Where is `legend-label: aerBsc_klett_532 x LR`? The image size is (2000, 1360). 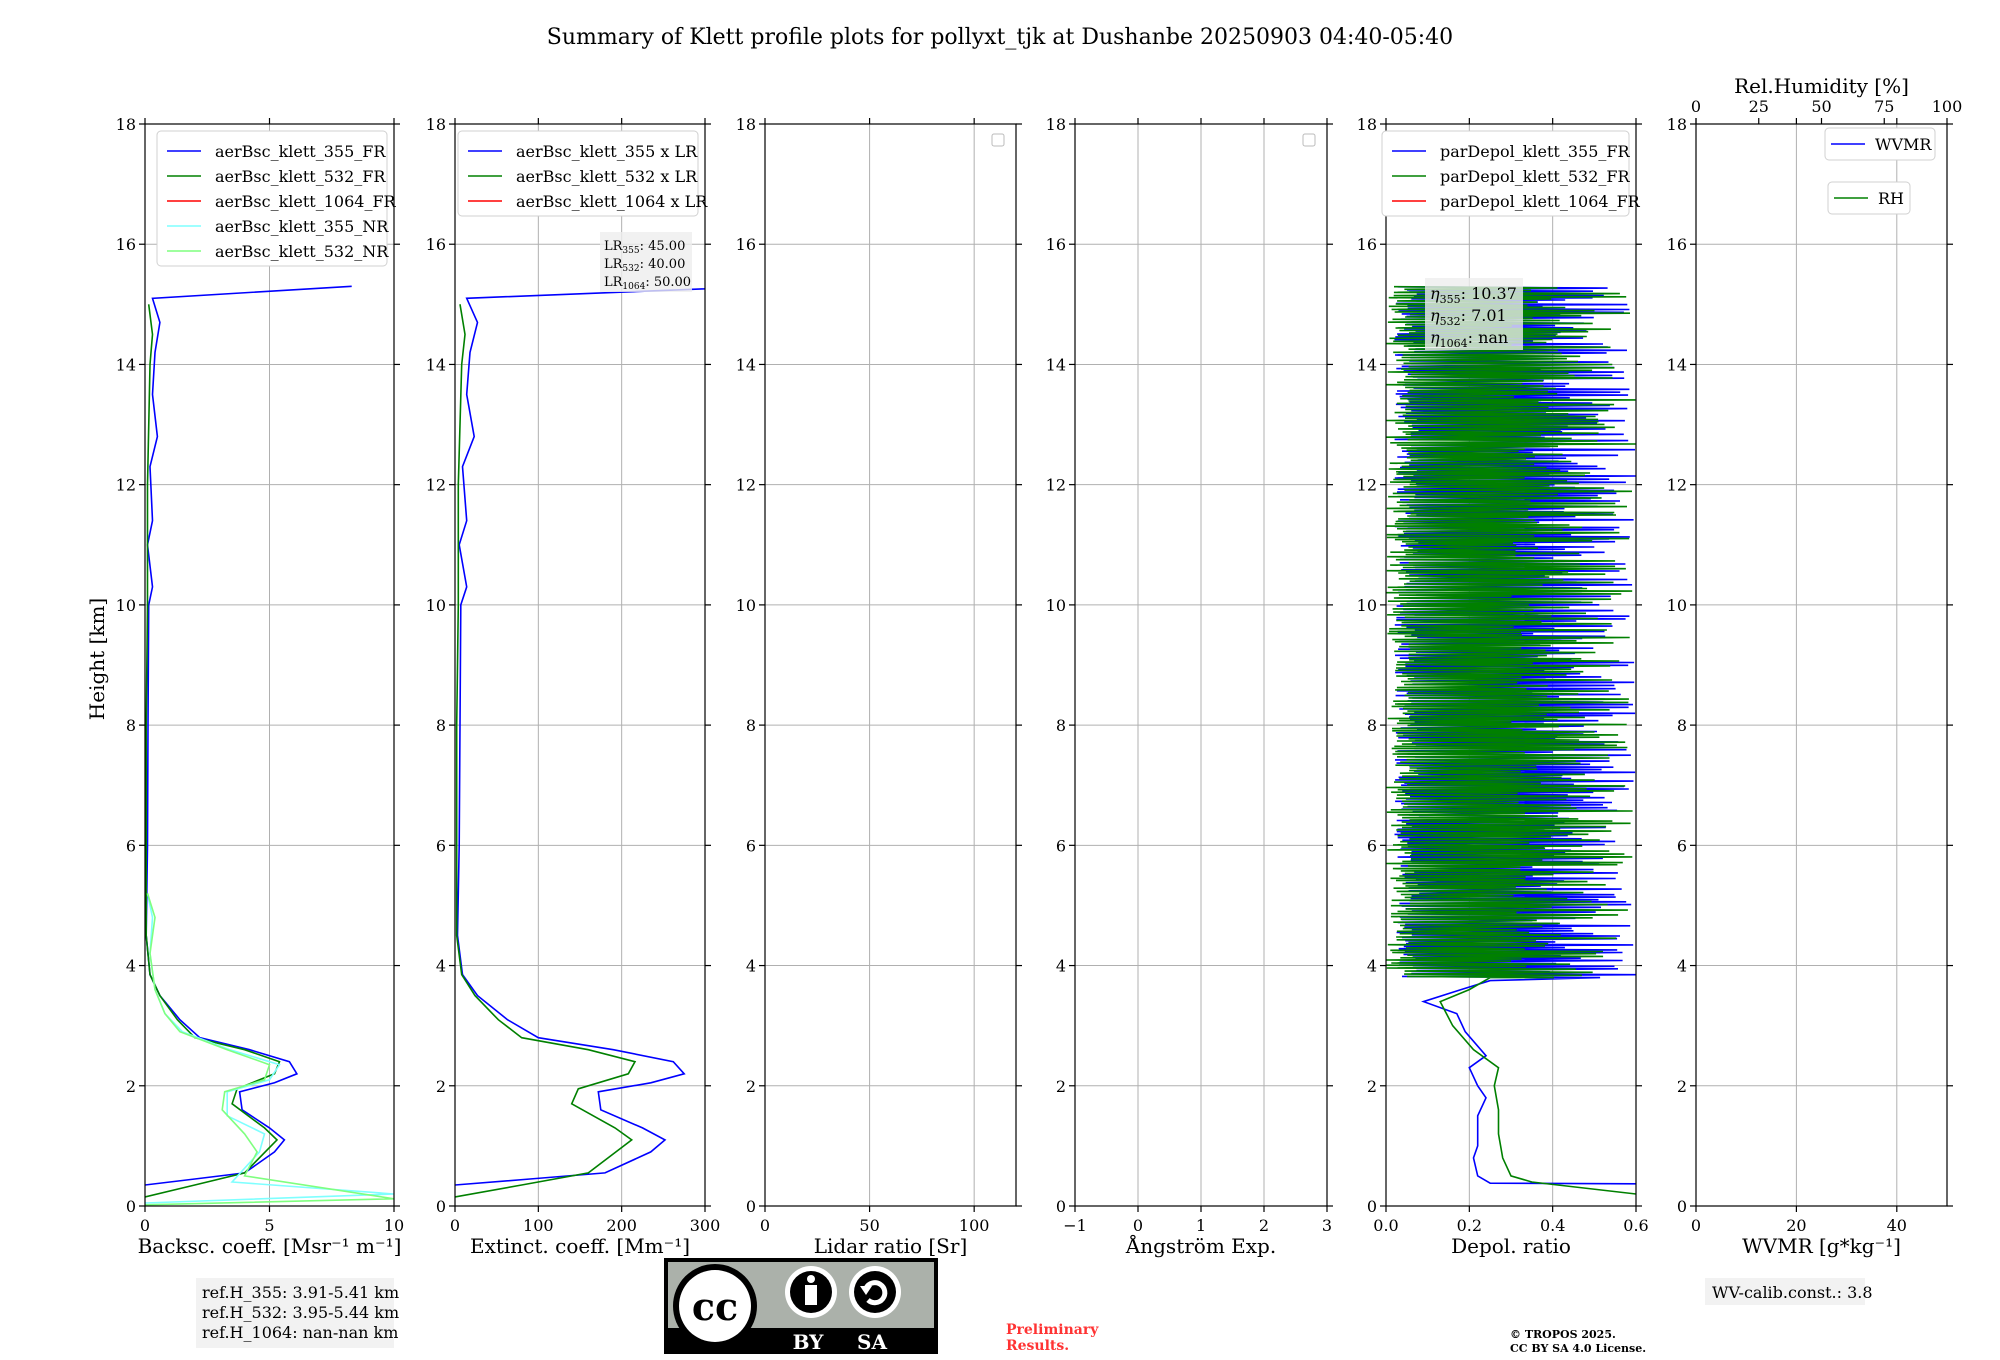 legend-label: aerBsc_klett_532 x LR is located at coordinates (607, 176).